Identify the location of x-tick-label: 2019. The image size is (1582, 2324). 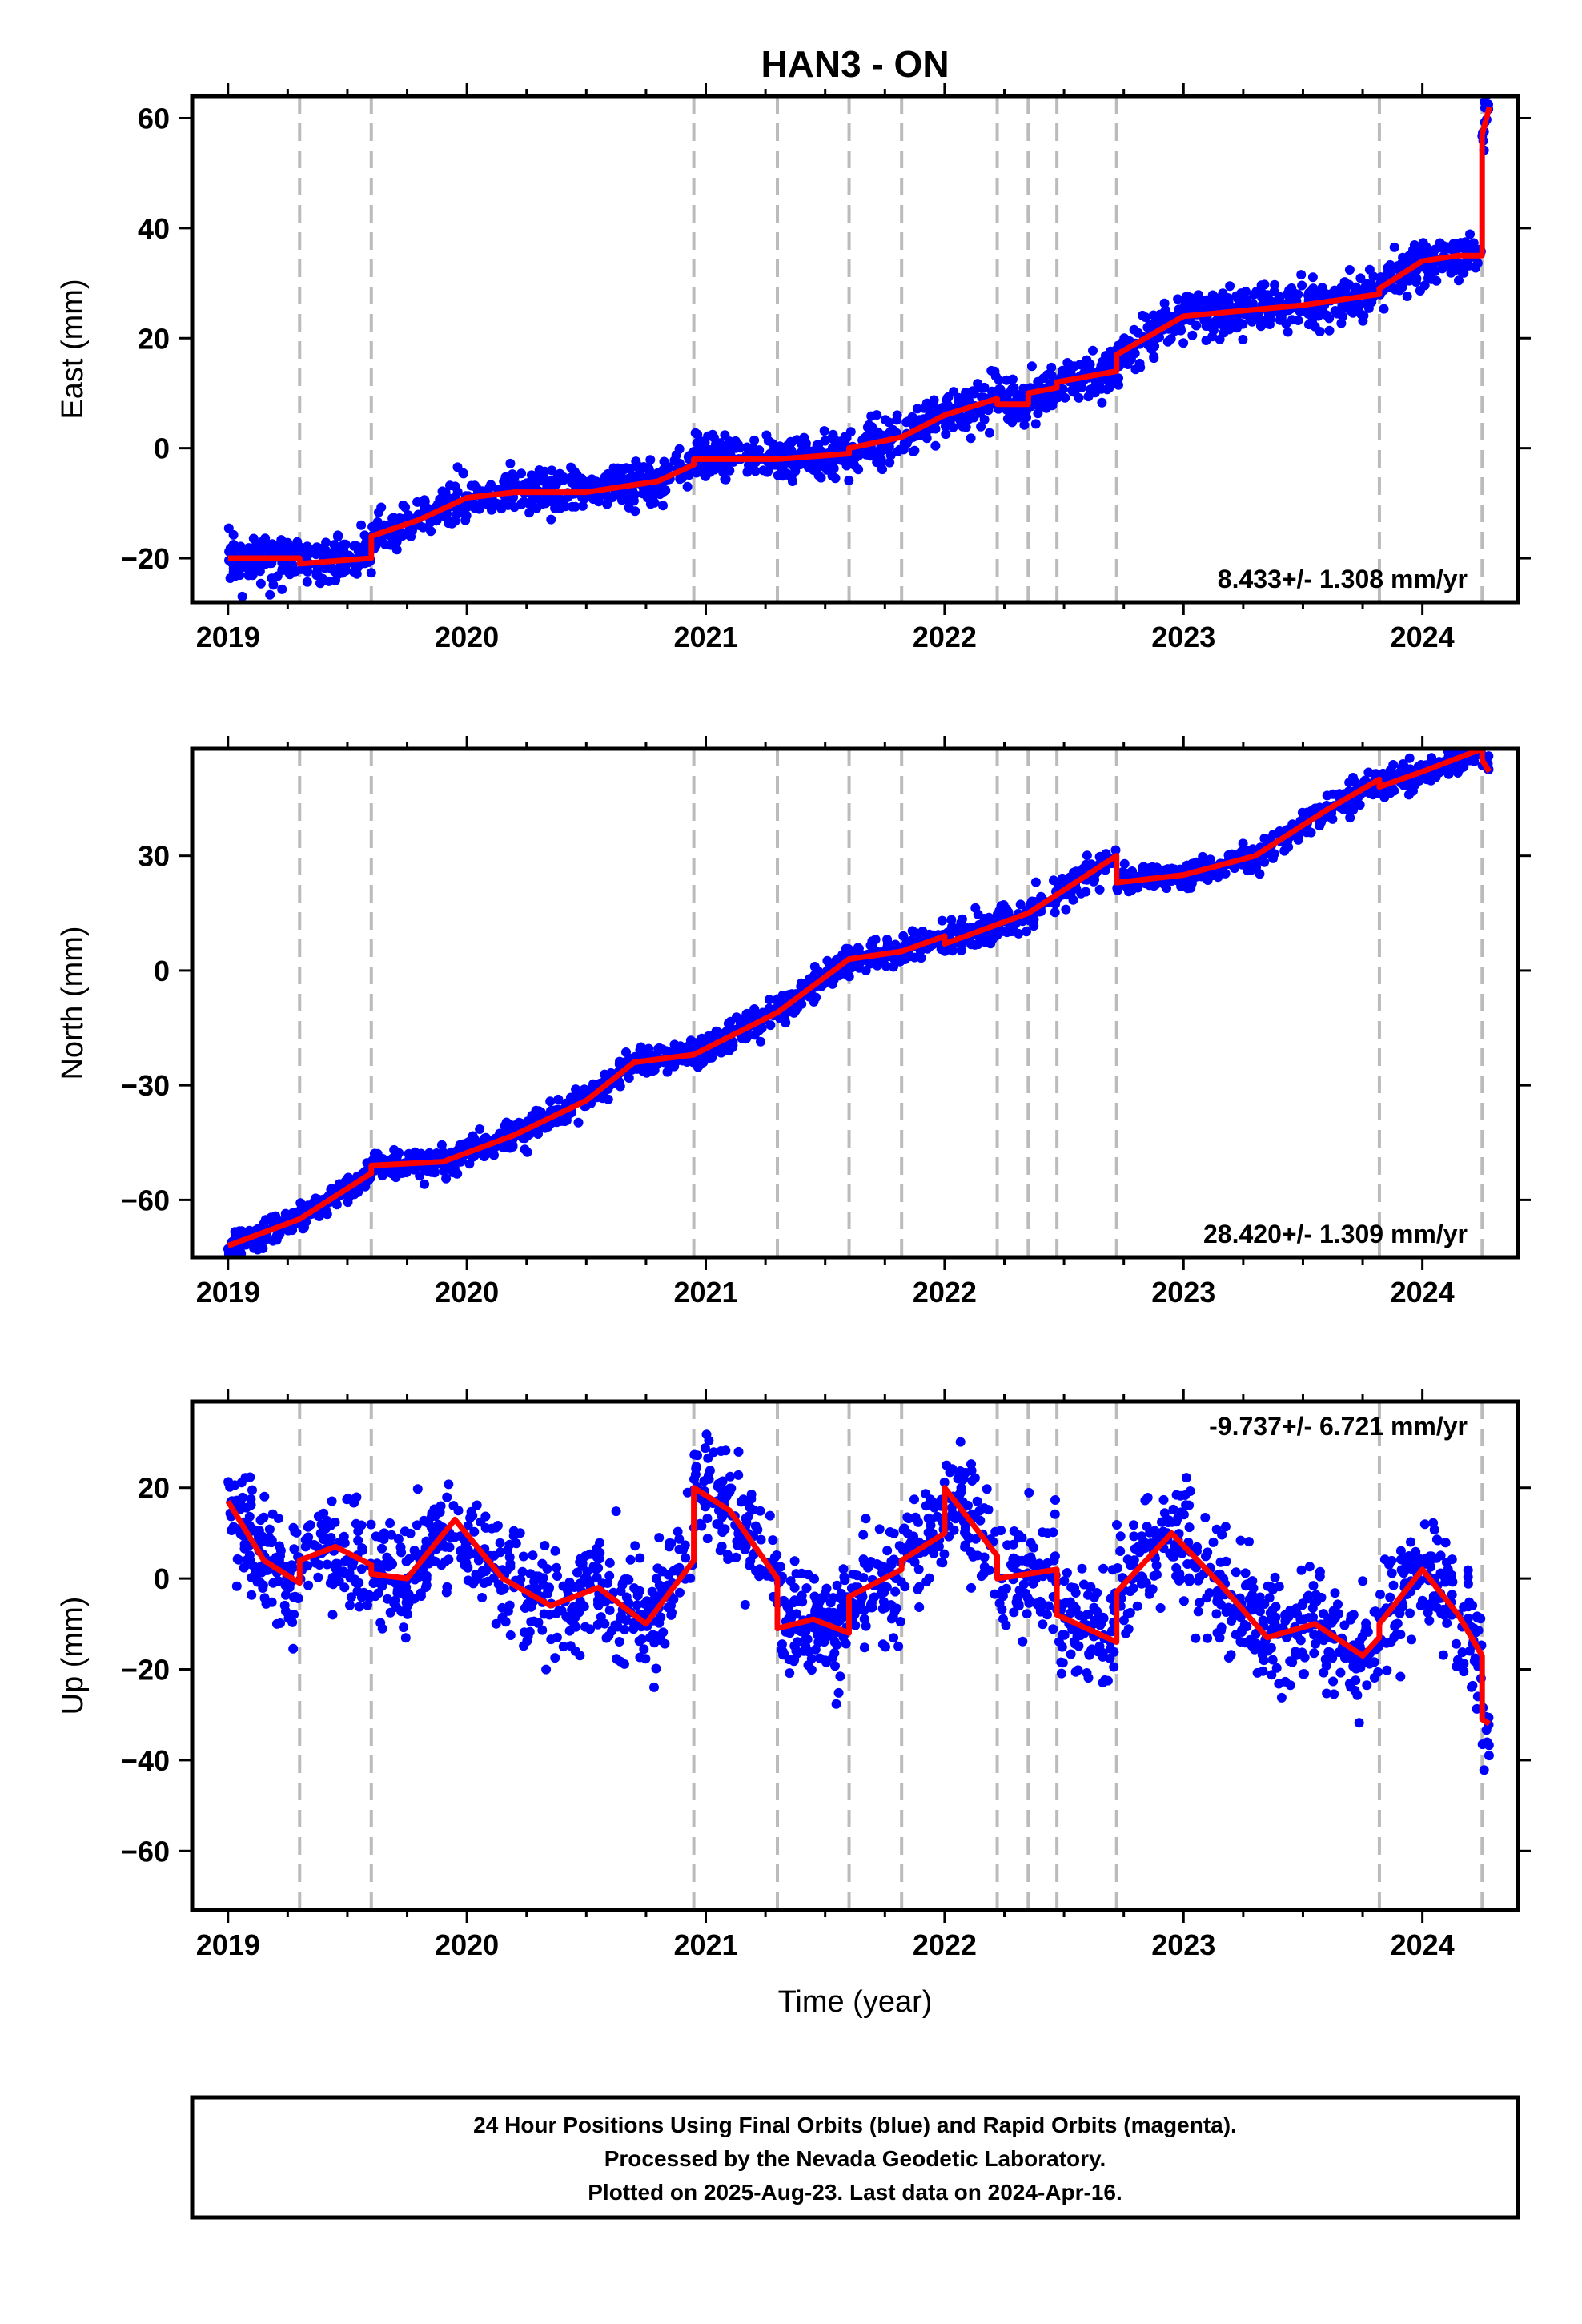
(228, 1292).